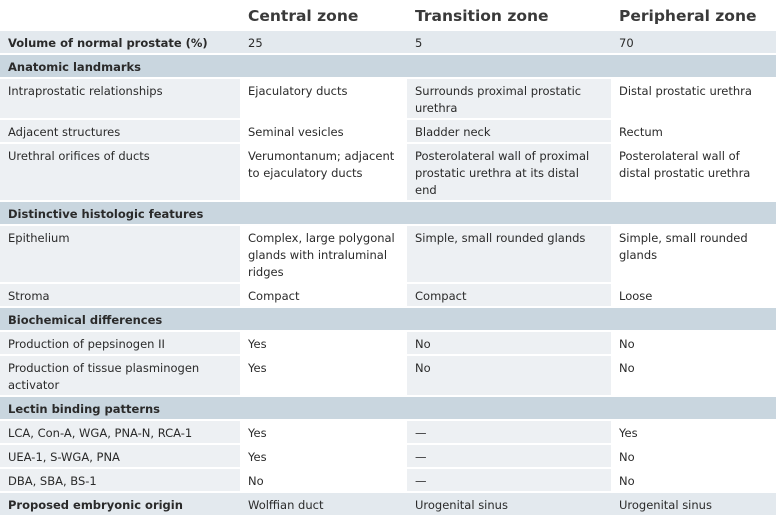 The height and width of the screenshot is (517, 776). Describe the element at coordinates (120, 254) in the screenshot. I see `row-label: Epithelium` at that location.